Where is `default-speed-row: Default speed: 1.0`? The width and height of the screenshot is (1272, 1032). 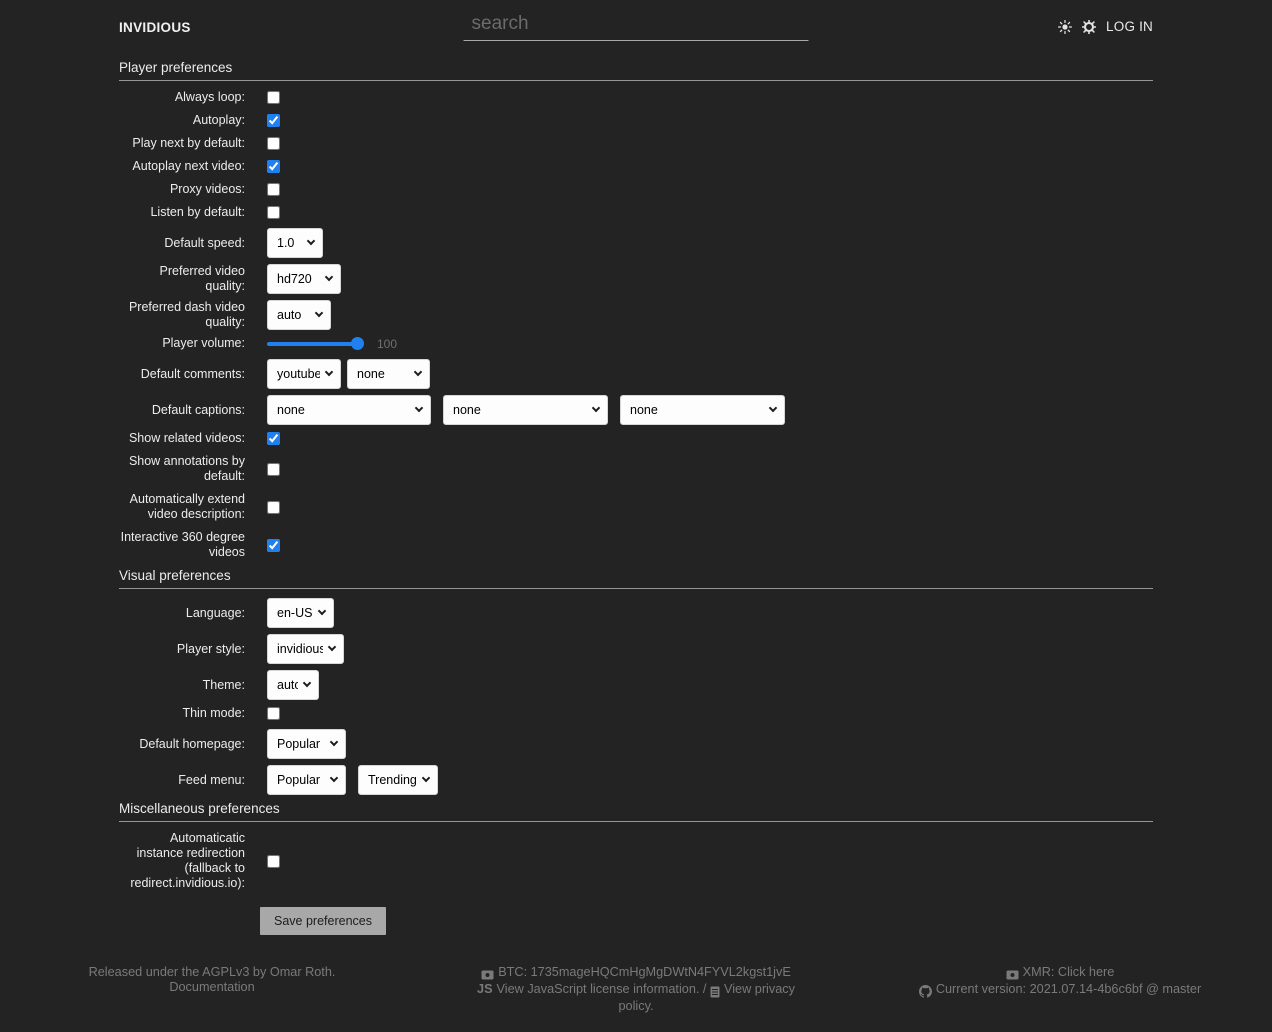
default-speed-row: Default speed: 1.0 is located at coordinates (636, 243).